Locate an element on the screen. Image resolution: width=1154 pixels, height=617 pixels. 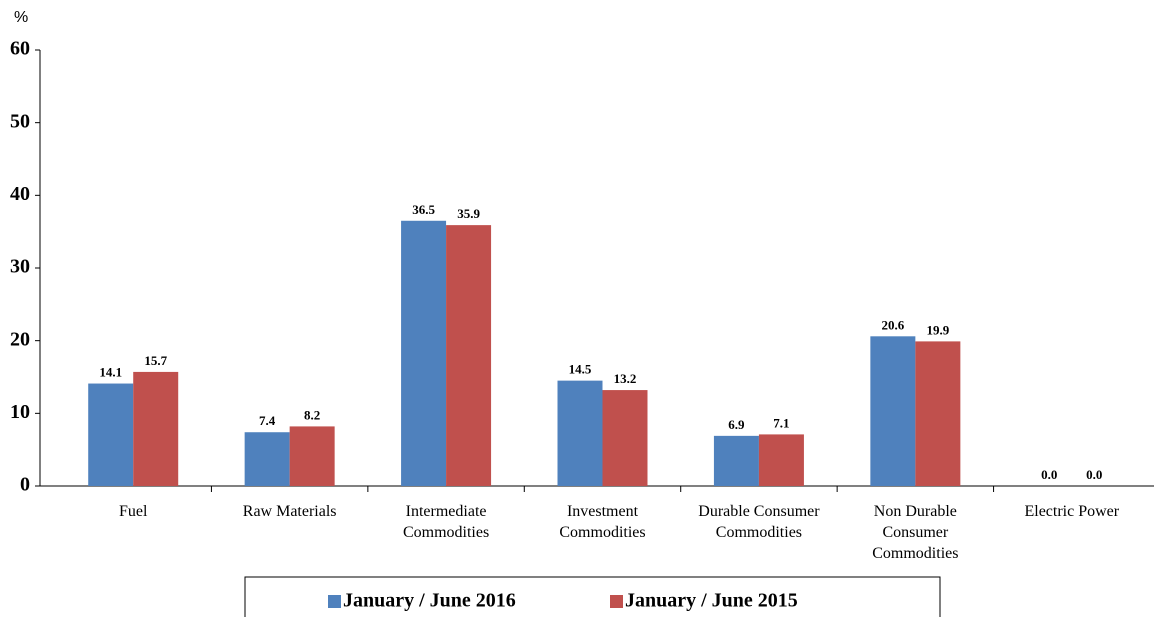
x-tick-label: Electric Power is located at coordinates (1071, 511).